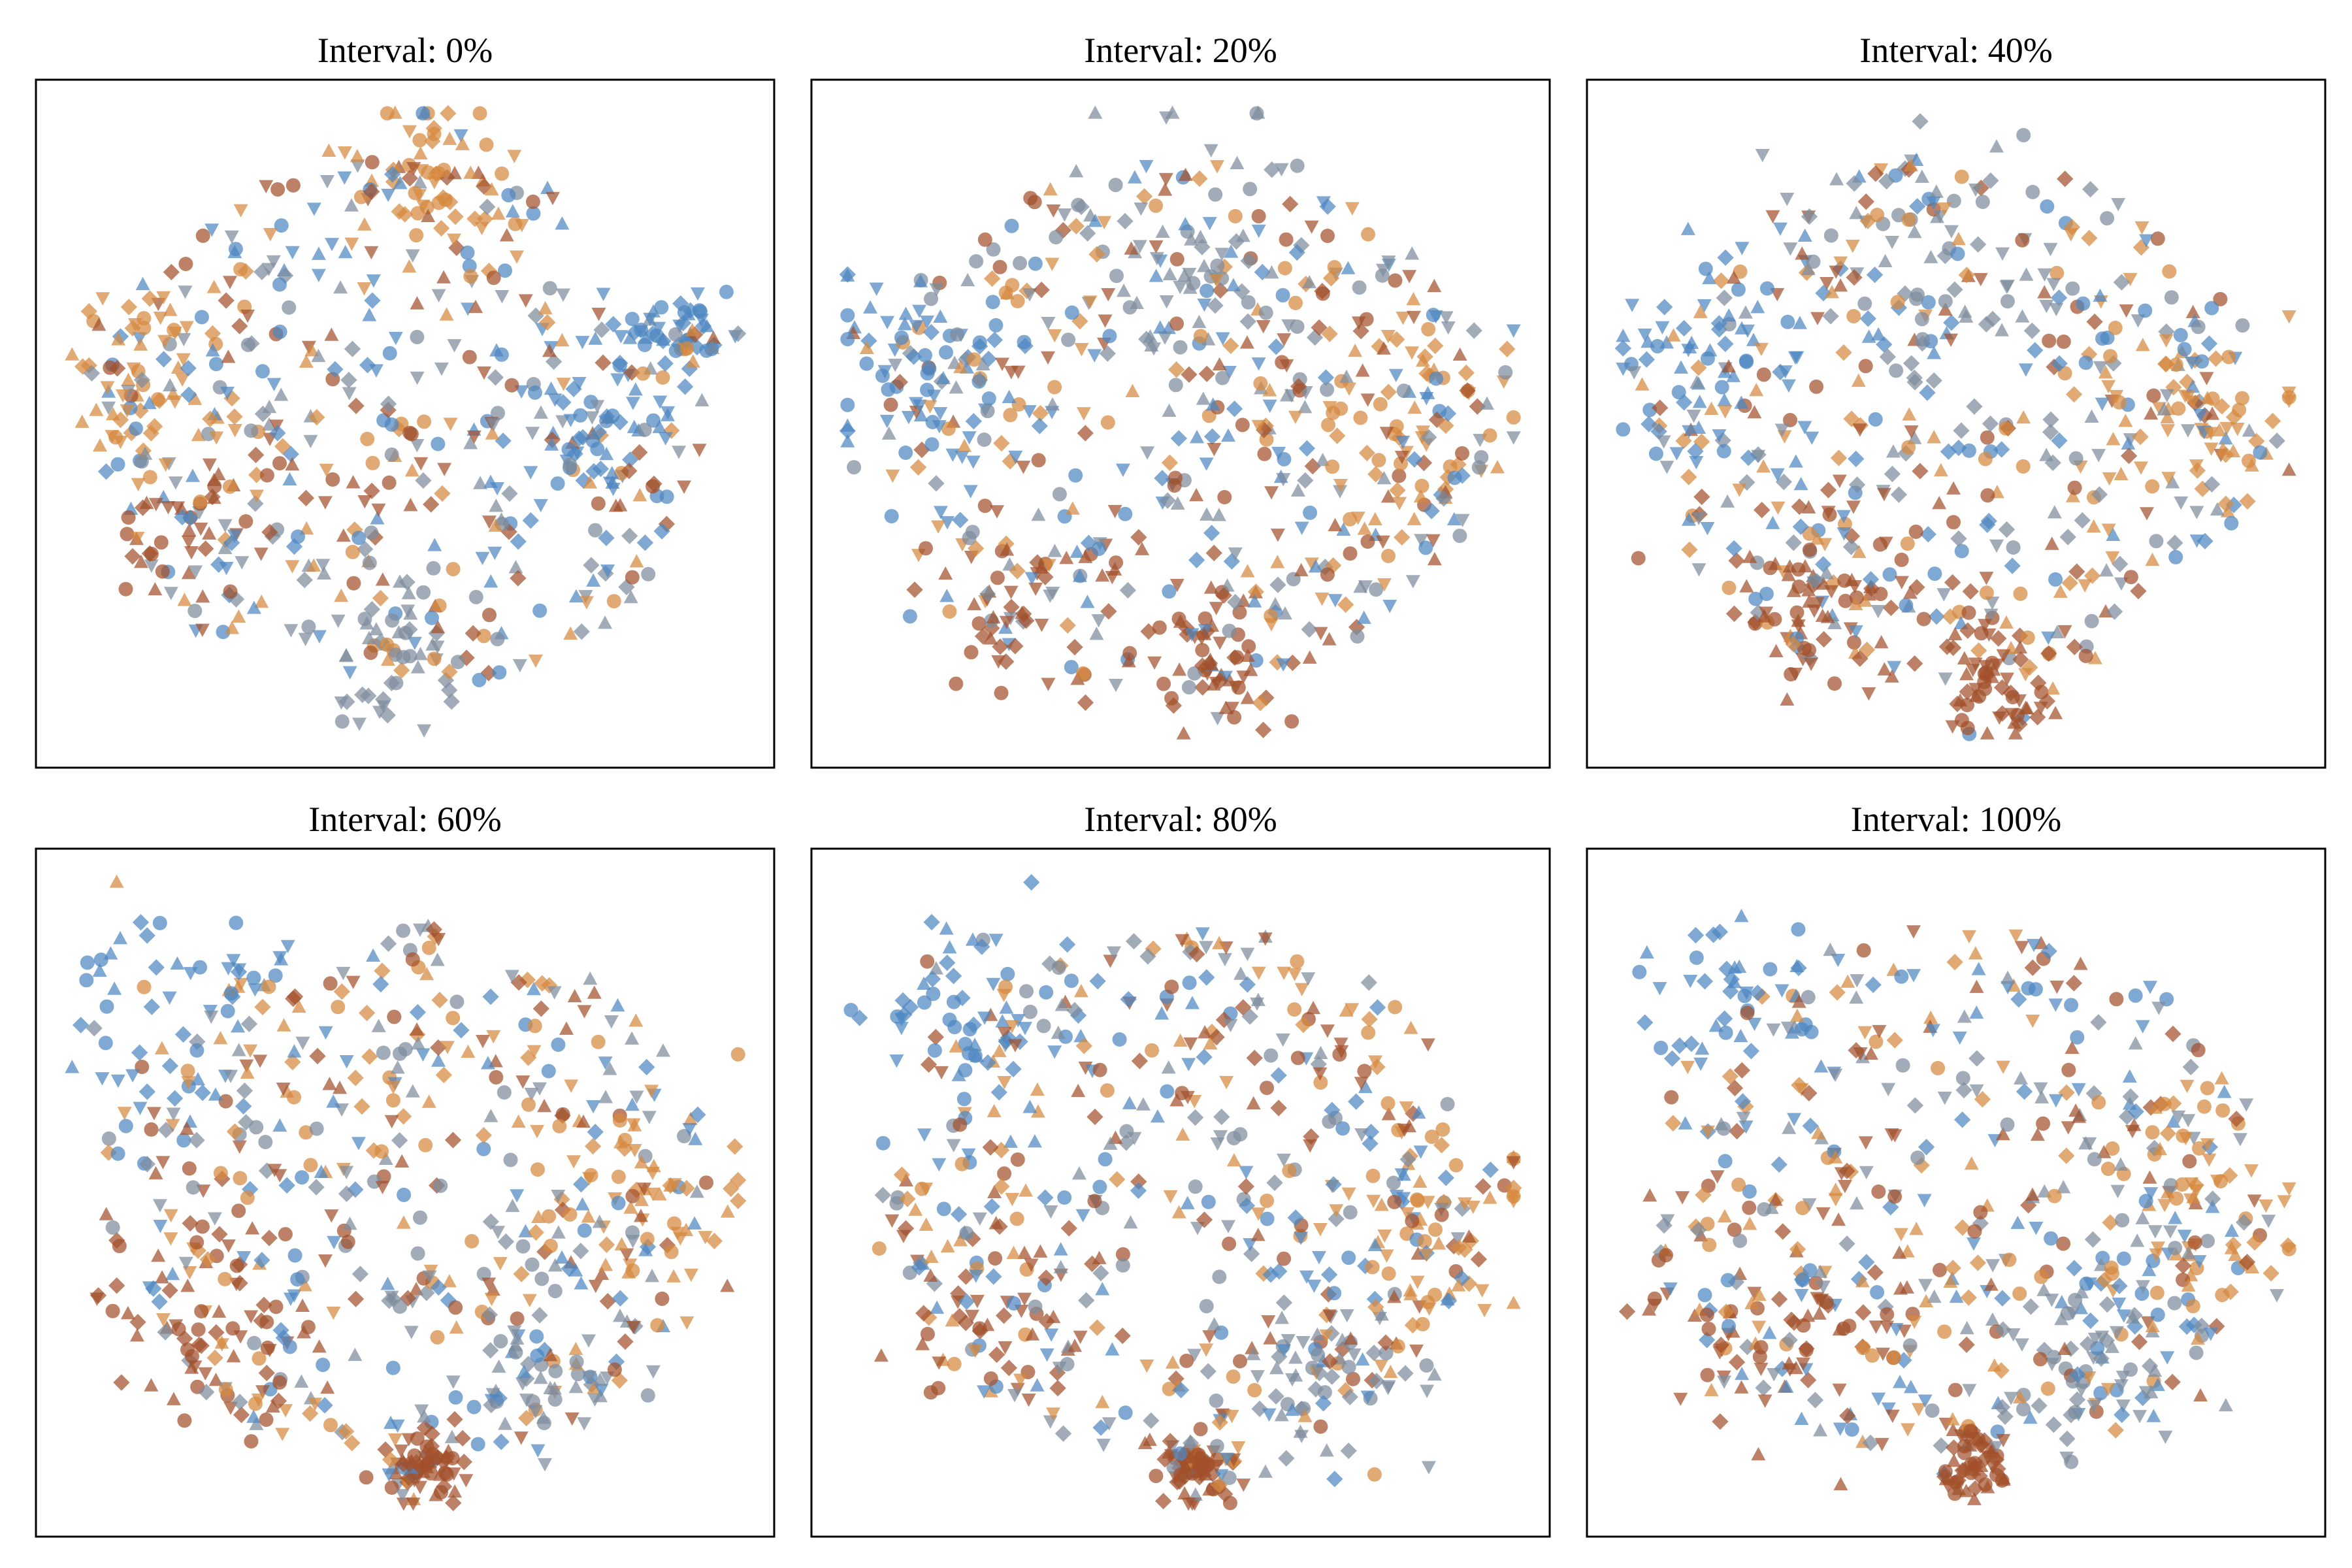 The width and height of the screenshot is (2352, 1568). I want to click on panel-interval-0: Interval: 0%, so click(405, 400).